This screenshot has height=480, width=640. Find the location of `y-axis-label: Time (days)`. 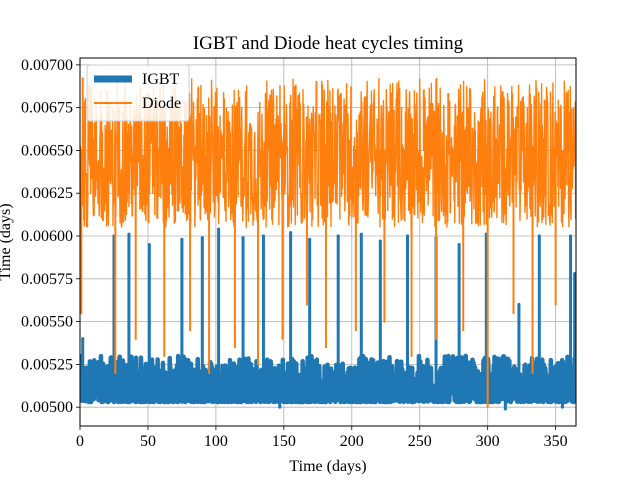

y-axis-label: Time (days) is located at coordinates (7, 241).